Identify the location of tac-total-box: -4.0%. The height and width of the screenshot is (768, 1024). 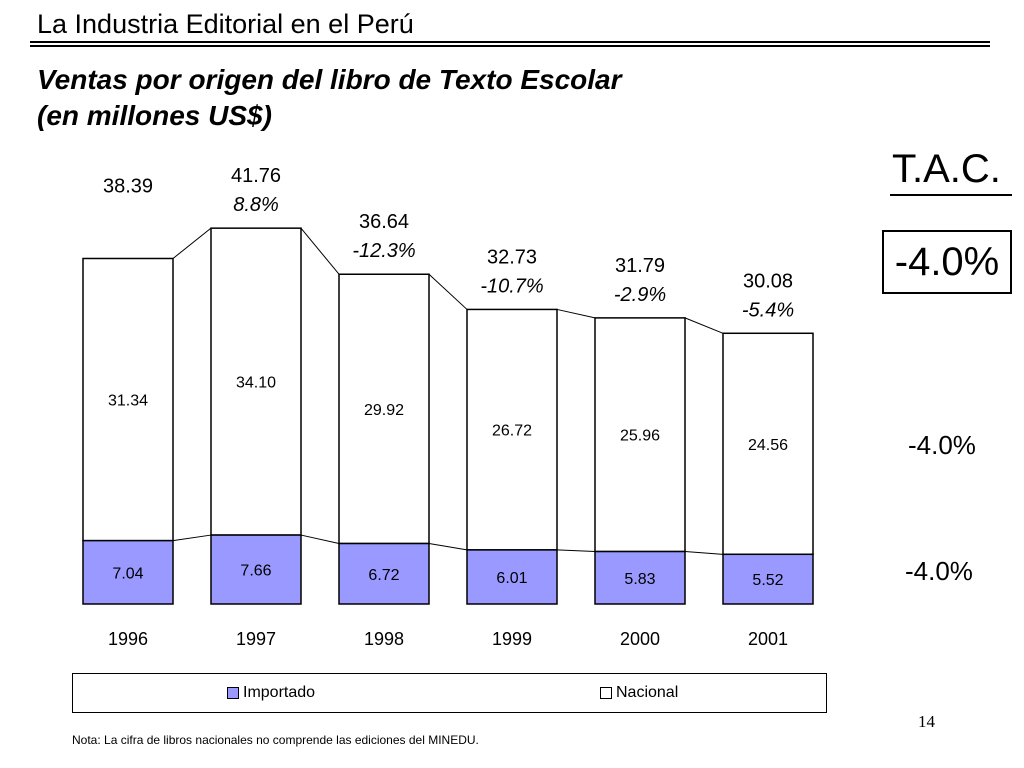
(947, 262).